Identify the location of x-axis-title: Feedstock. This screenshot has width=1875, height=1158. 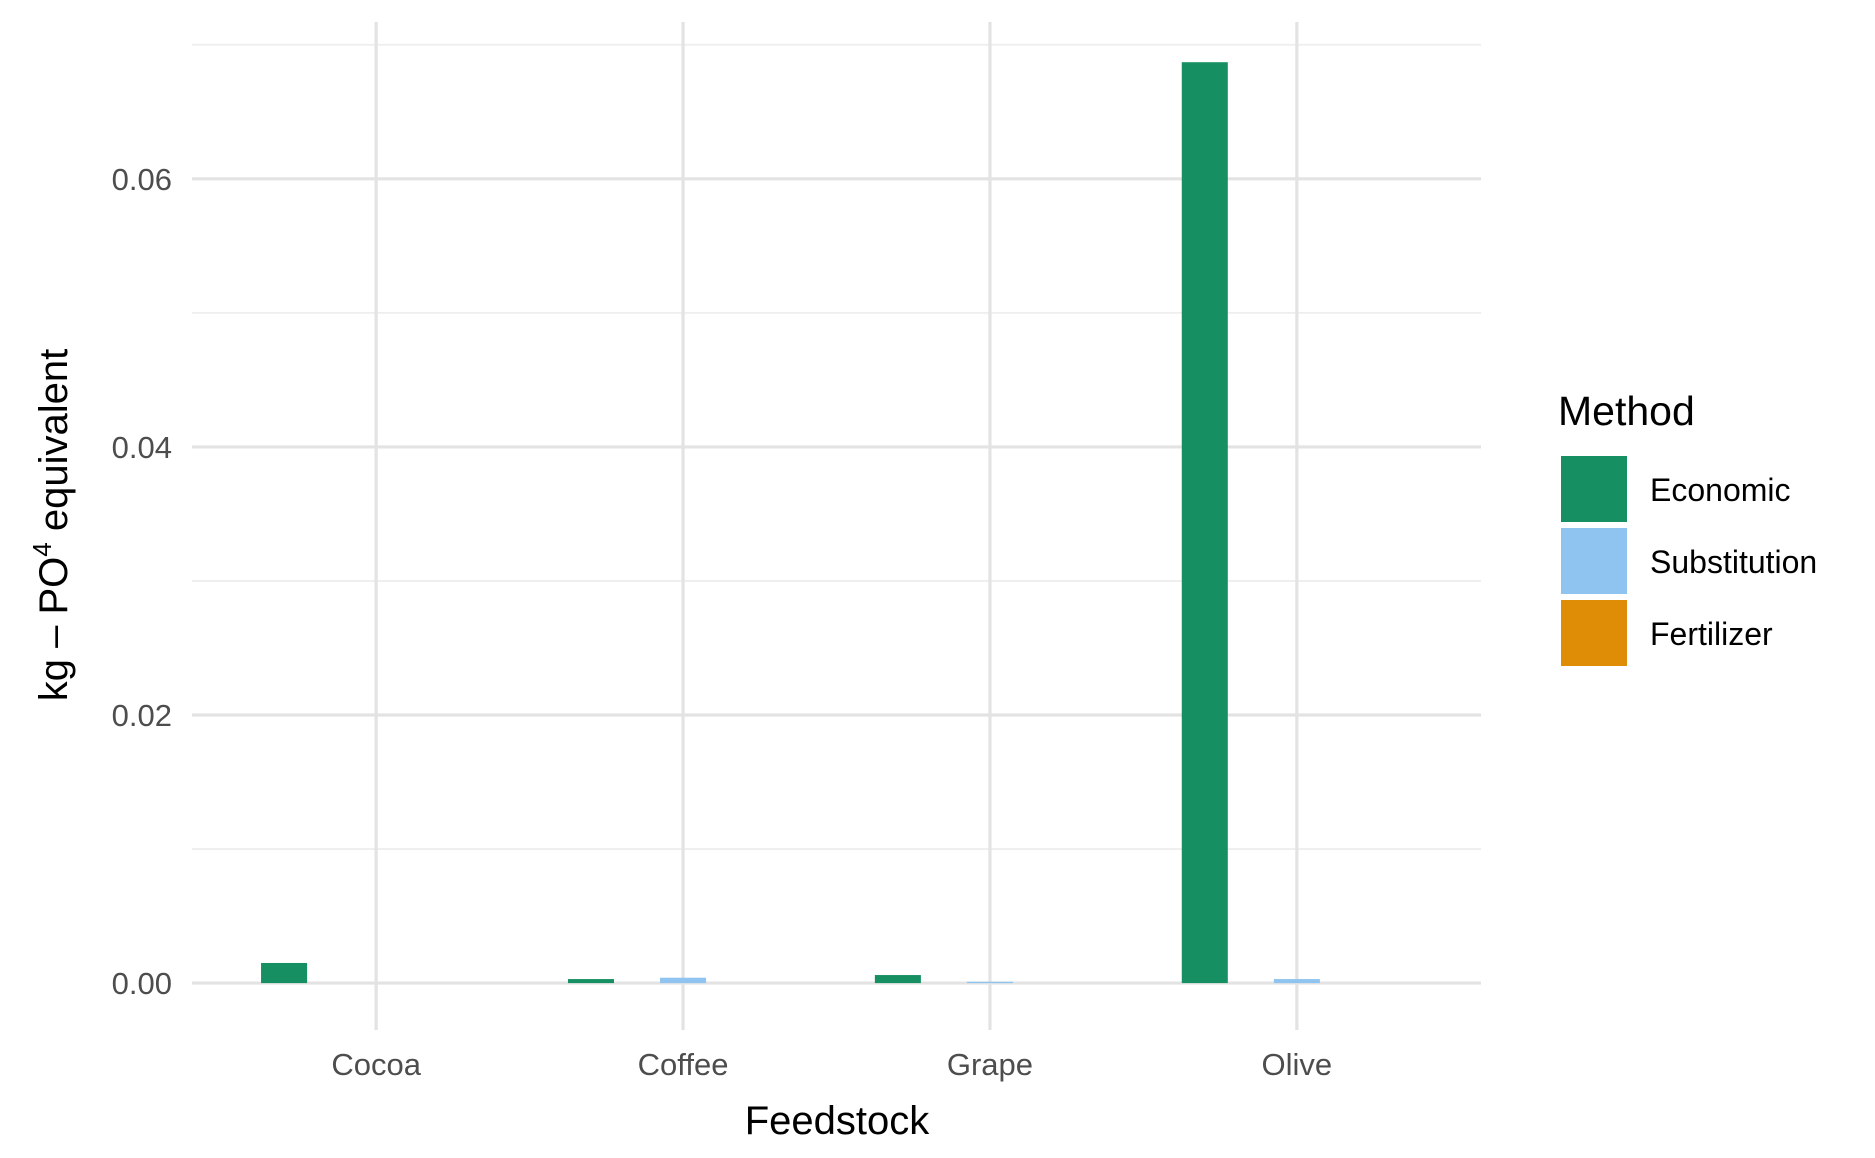
(838, 1121).